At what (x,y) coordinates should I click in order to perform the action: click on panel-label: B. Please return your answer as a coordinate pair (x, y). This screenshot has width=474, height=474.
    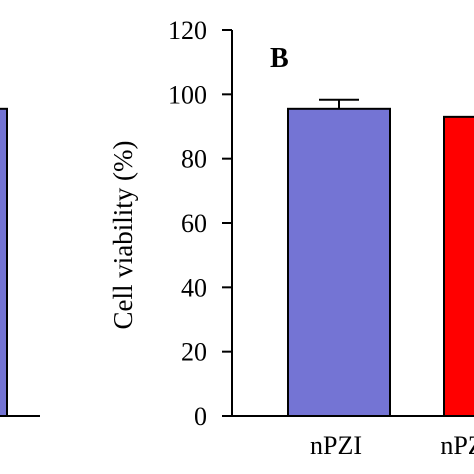
    Looking at the image, I should click on (279, 58).